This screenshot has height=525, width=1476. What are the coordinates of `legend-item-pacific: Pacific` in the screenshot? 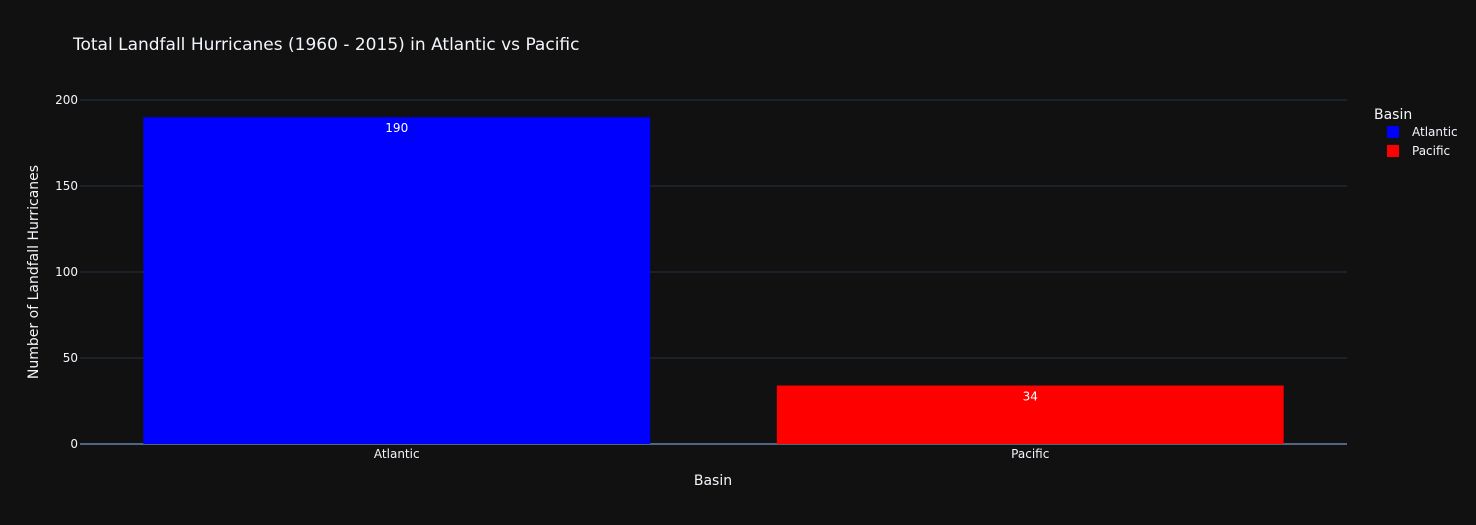 It's located at (1418, 151).